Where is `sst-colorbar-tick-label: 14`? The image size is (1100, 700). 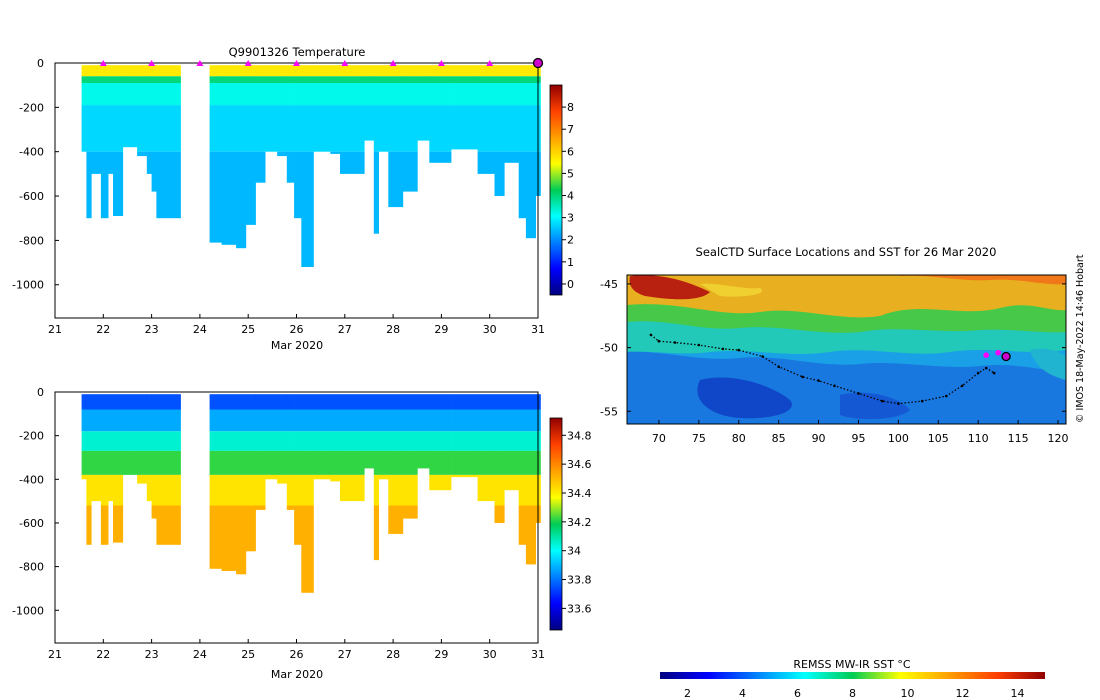
sst-colorbar-tick-label: 14 is located at coordinates (1018, 693).